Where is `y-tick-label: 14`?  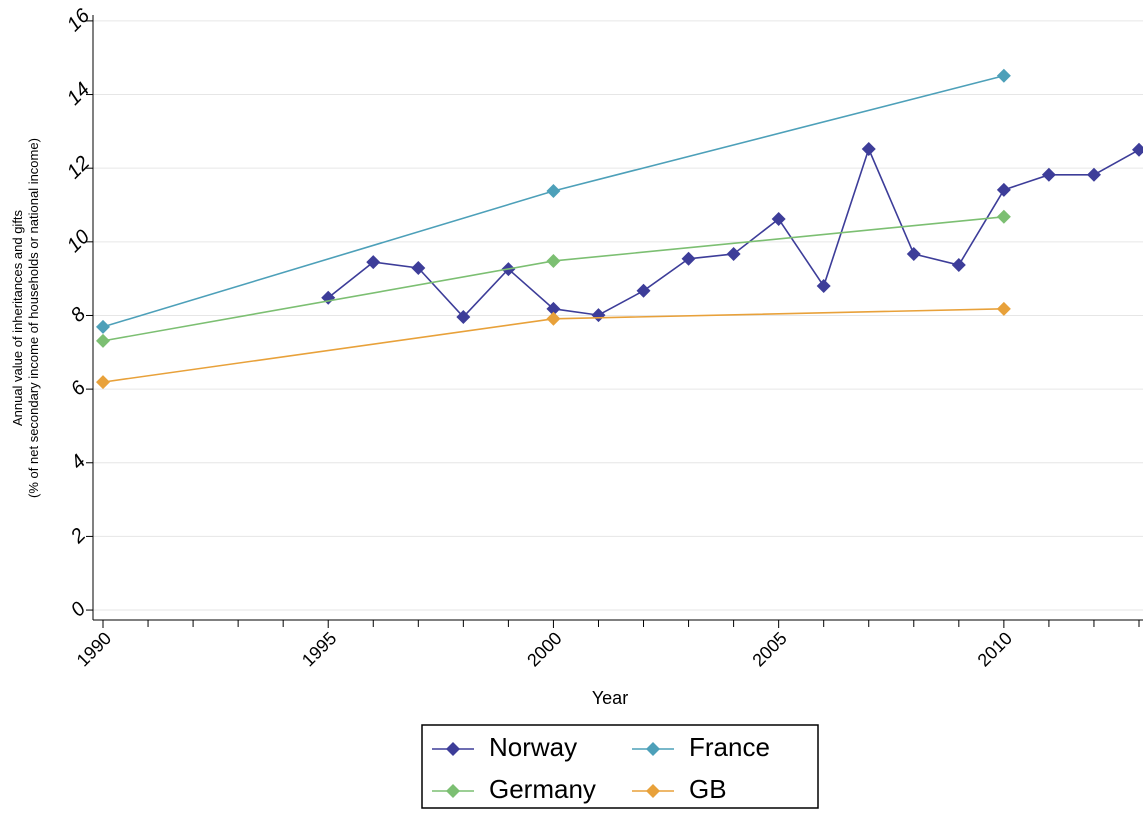
y-tick-label: 14 is located at coordinates (78, 93).